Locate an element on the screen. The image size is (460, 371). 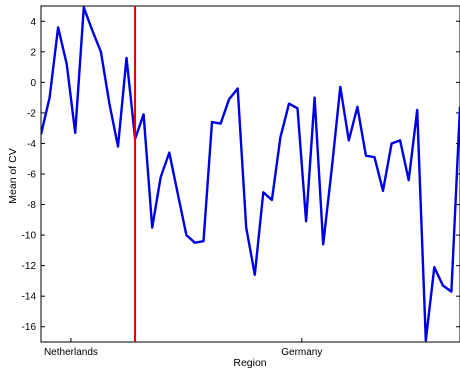
y-tick-label: -12 is located at coordinates (29, 266).